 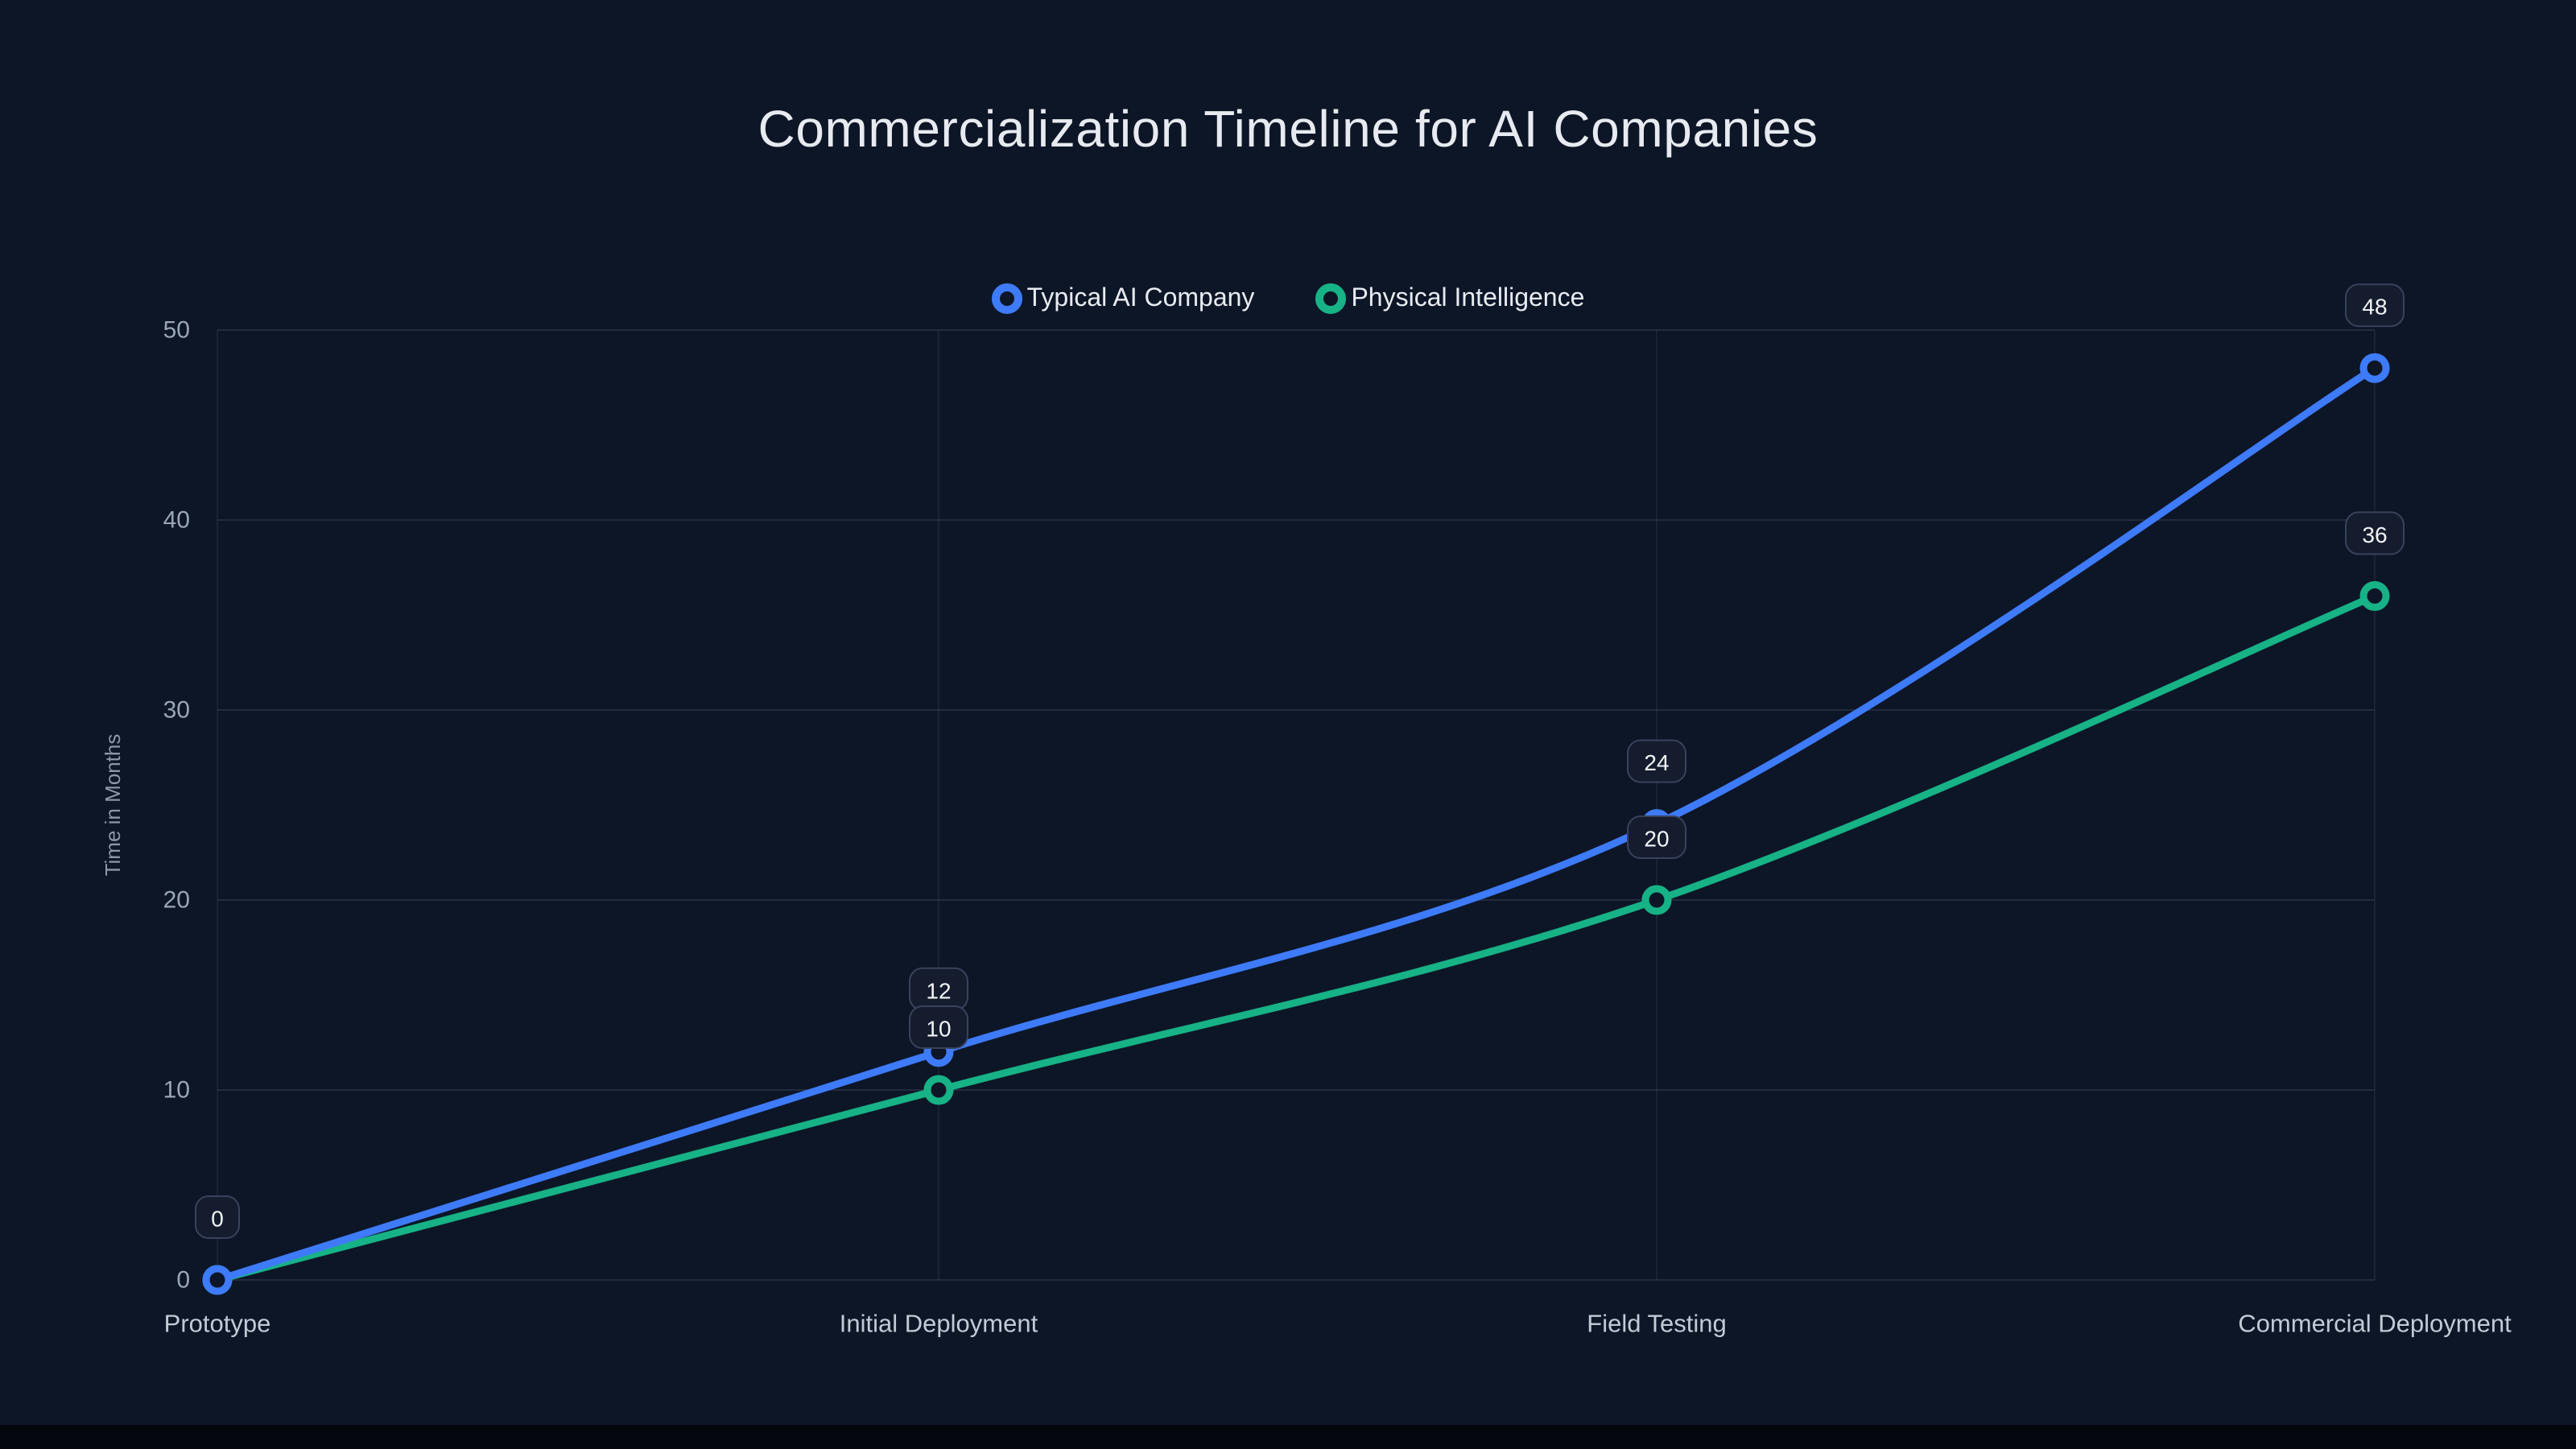 I want to click on point-label: 48, so click(x=2374, y=307).